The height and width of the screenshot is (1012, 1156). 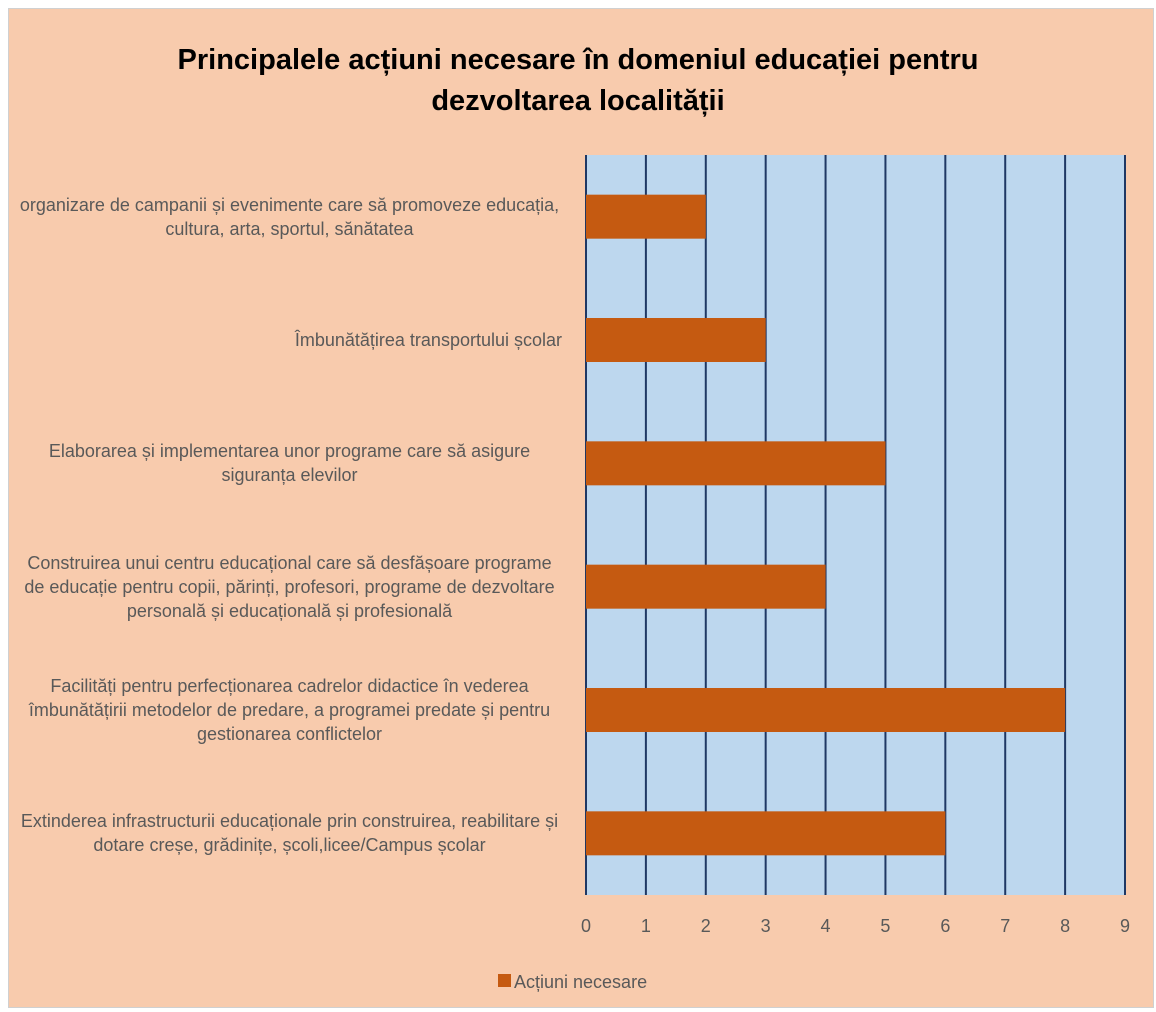 I want to click on y-tick-label: Îmbunătățirea transportului școlar, so click(x=428, y=340).